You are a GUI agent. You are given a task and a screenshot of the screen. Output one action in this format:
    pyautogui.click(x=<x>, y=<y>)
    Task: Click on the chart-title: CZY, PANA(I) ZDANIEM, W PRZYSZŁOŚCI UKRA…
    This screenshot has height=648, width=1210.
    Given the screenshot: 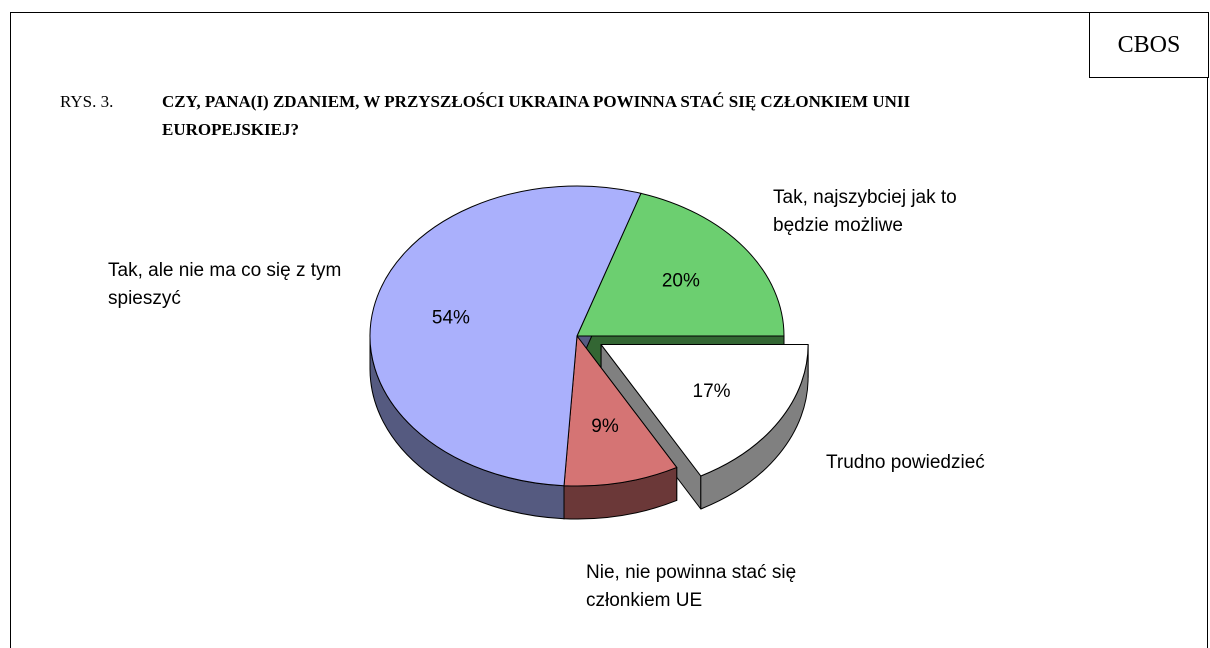 What is the action you would take?
    pyautogui.click(x=536, y=115)
    